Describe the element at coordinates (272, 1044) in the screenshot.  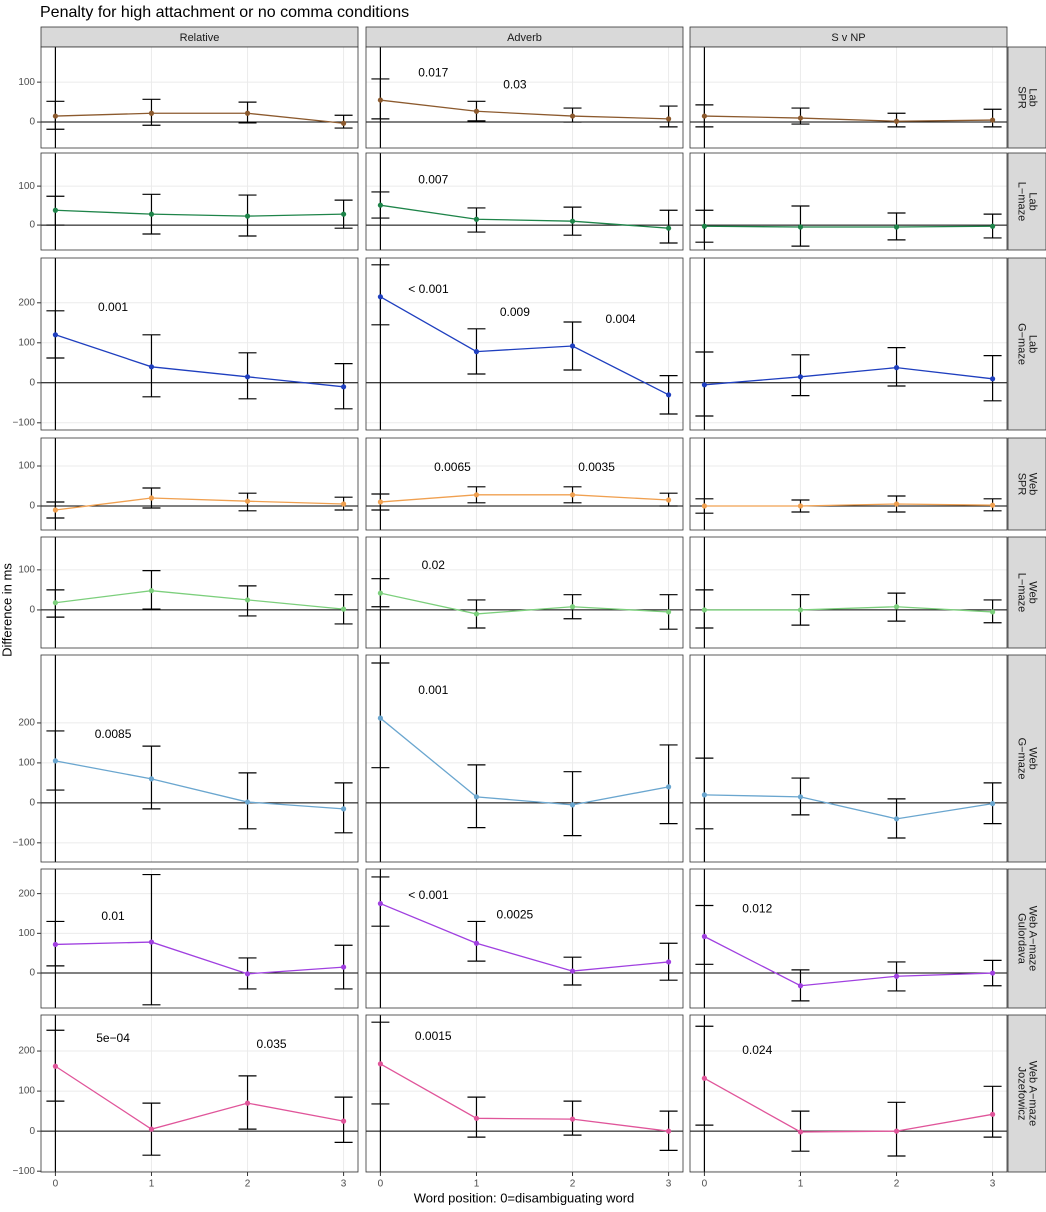
I see `p-value-annotation: 0.035` at that location.